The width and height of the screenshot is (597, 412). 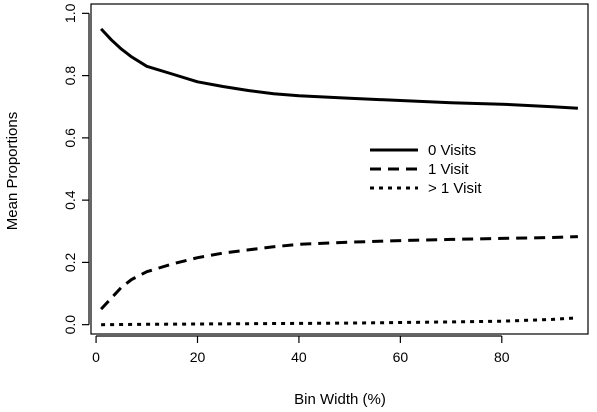 I want to click on y-tick-label: 0.4, so click(x=70, y=200).